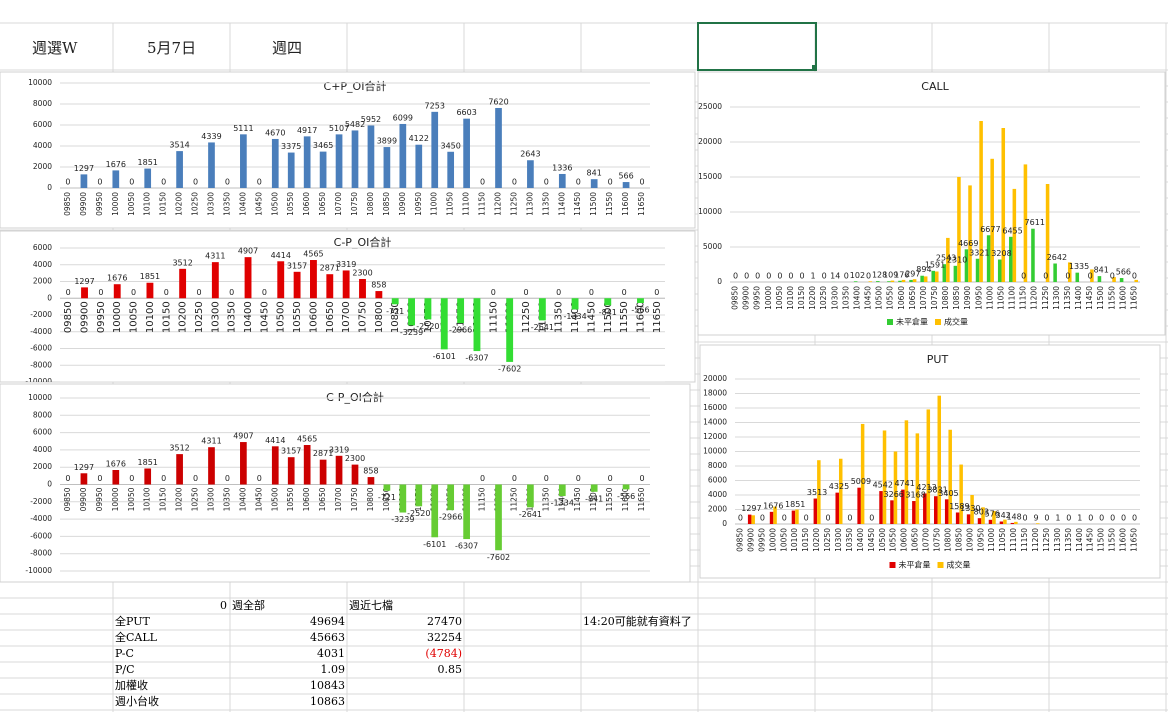 This screenshot has width=1168, height=712. Describe the element at coordinates (291, 451) in the screenshot. I see `data-label: 3157` at that location.